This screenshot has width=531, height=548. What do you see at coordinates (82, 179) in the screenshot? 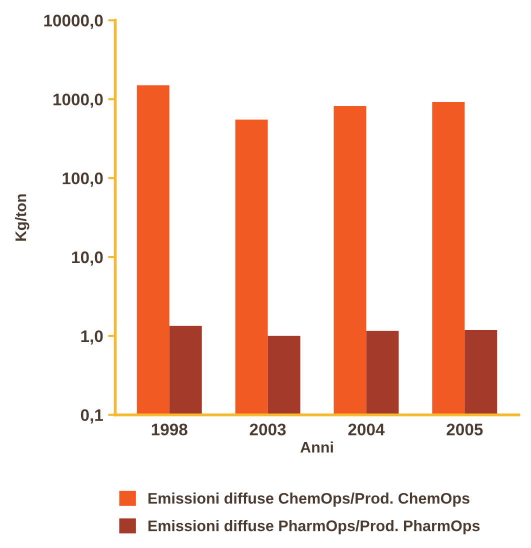
I see `y-tick-label: 100,0` at bounding box center [82, 179].